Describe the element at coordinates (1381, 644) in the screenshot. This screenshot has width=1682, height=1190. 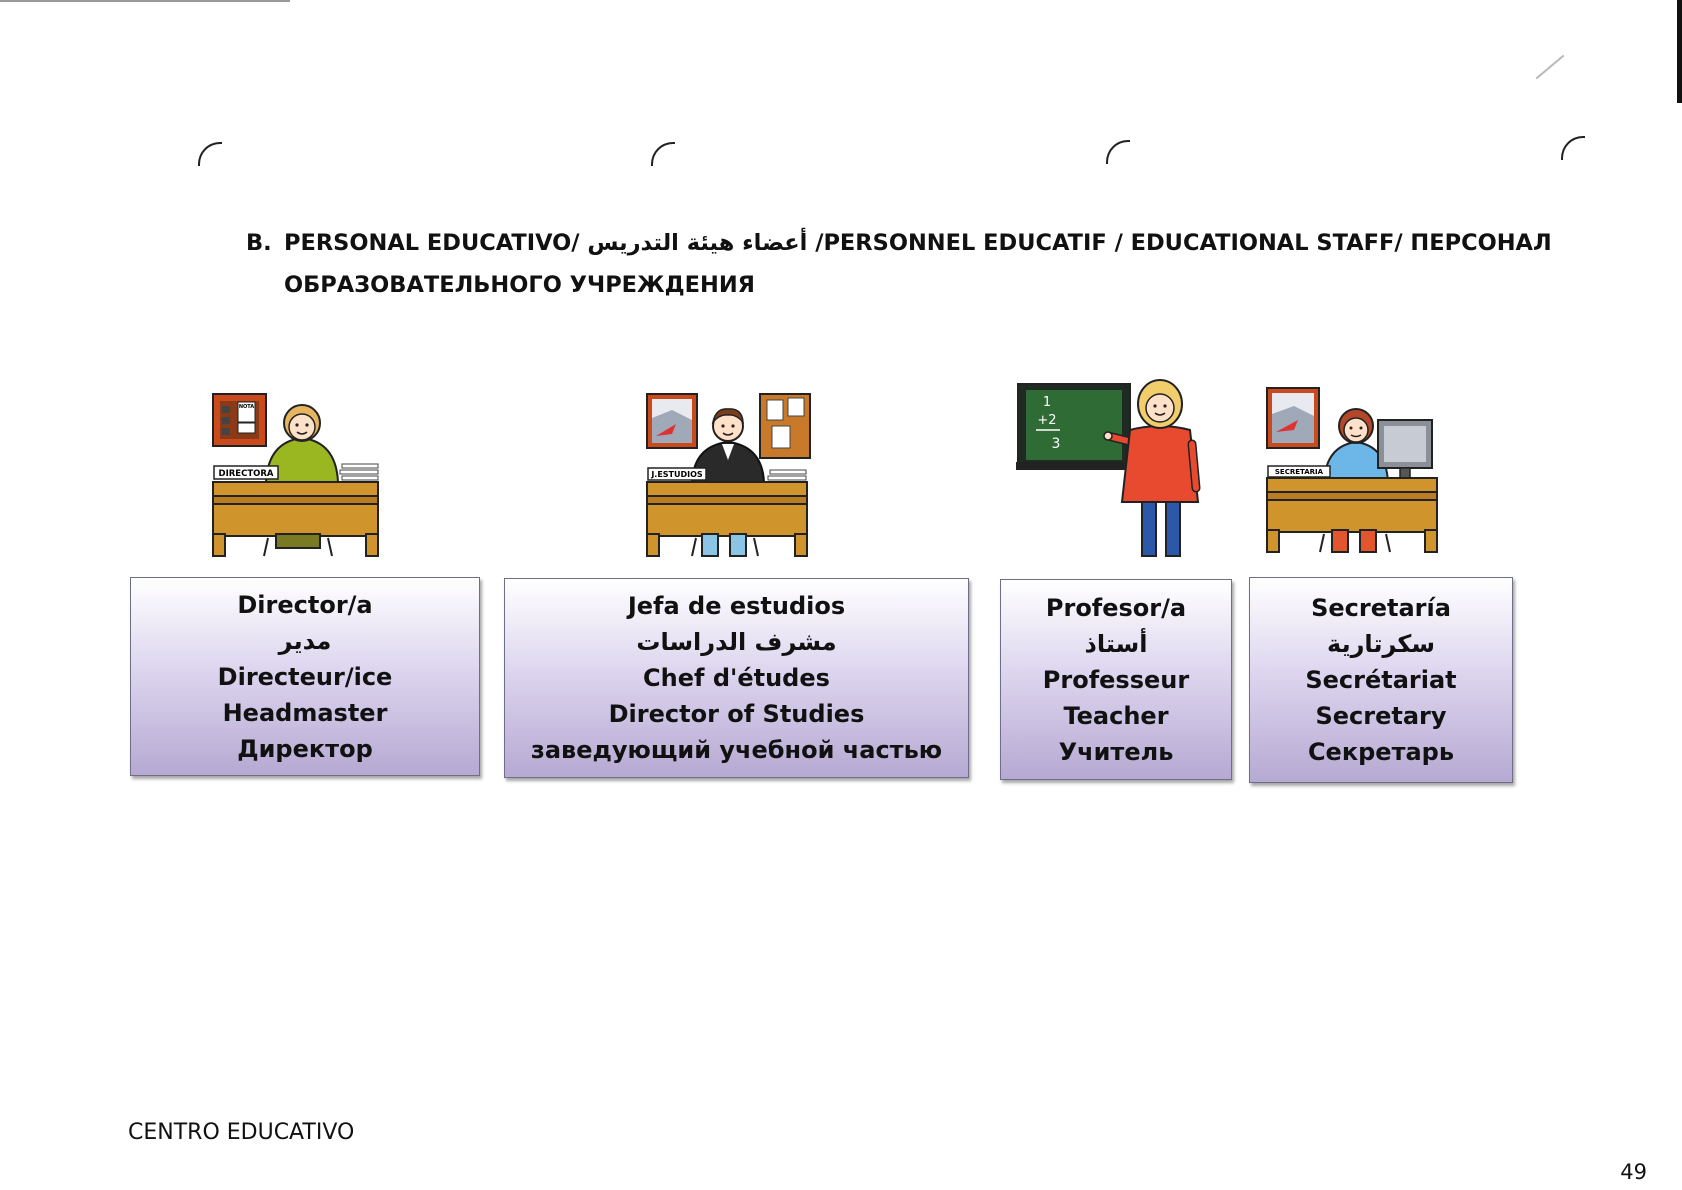
I see `card-label-arabic: سكرتارية` at that location.